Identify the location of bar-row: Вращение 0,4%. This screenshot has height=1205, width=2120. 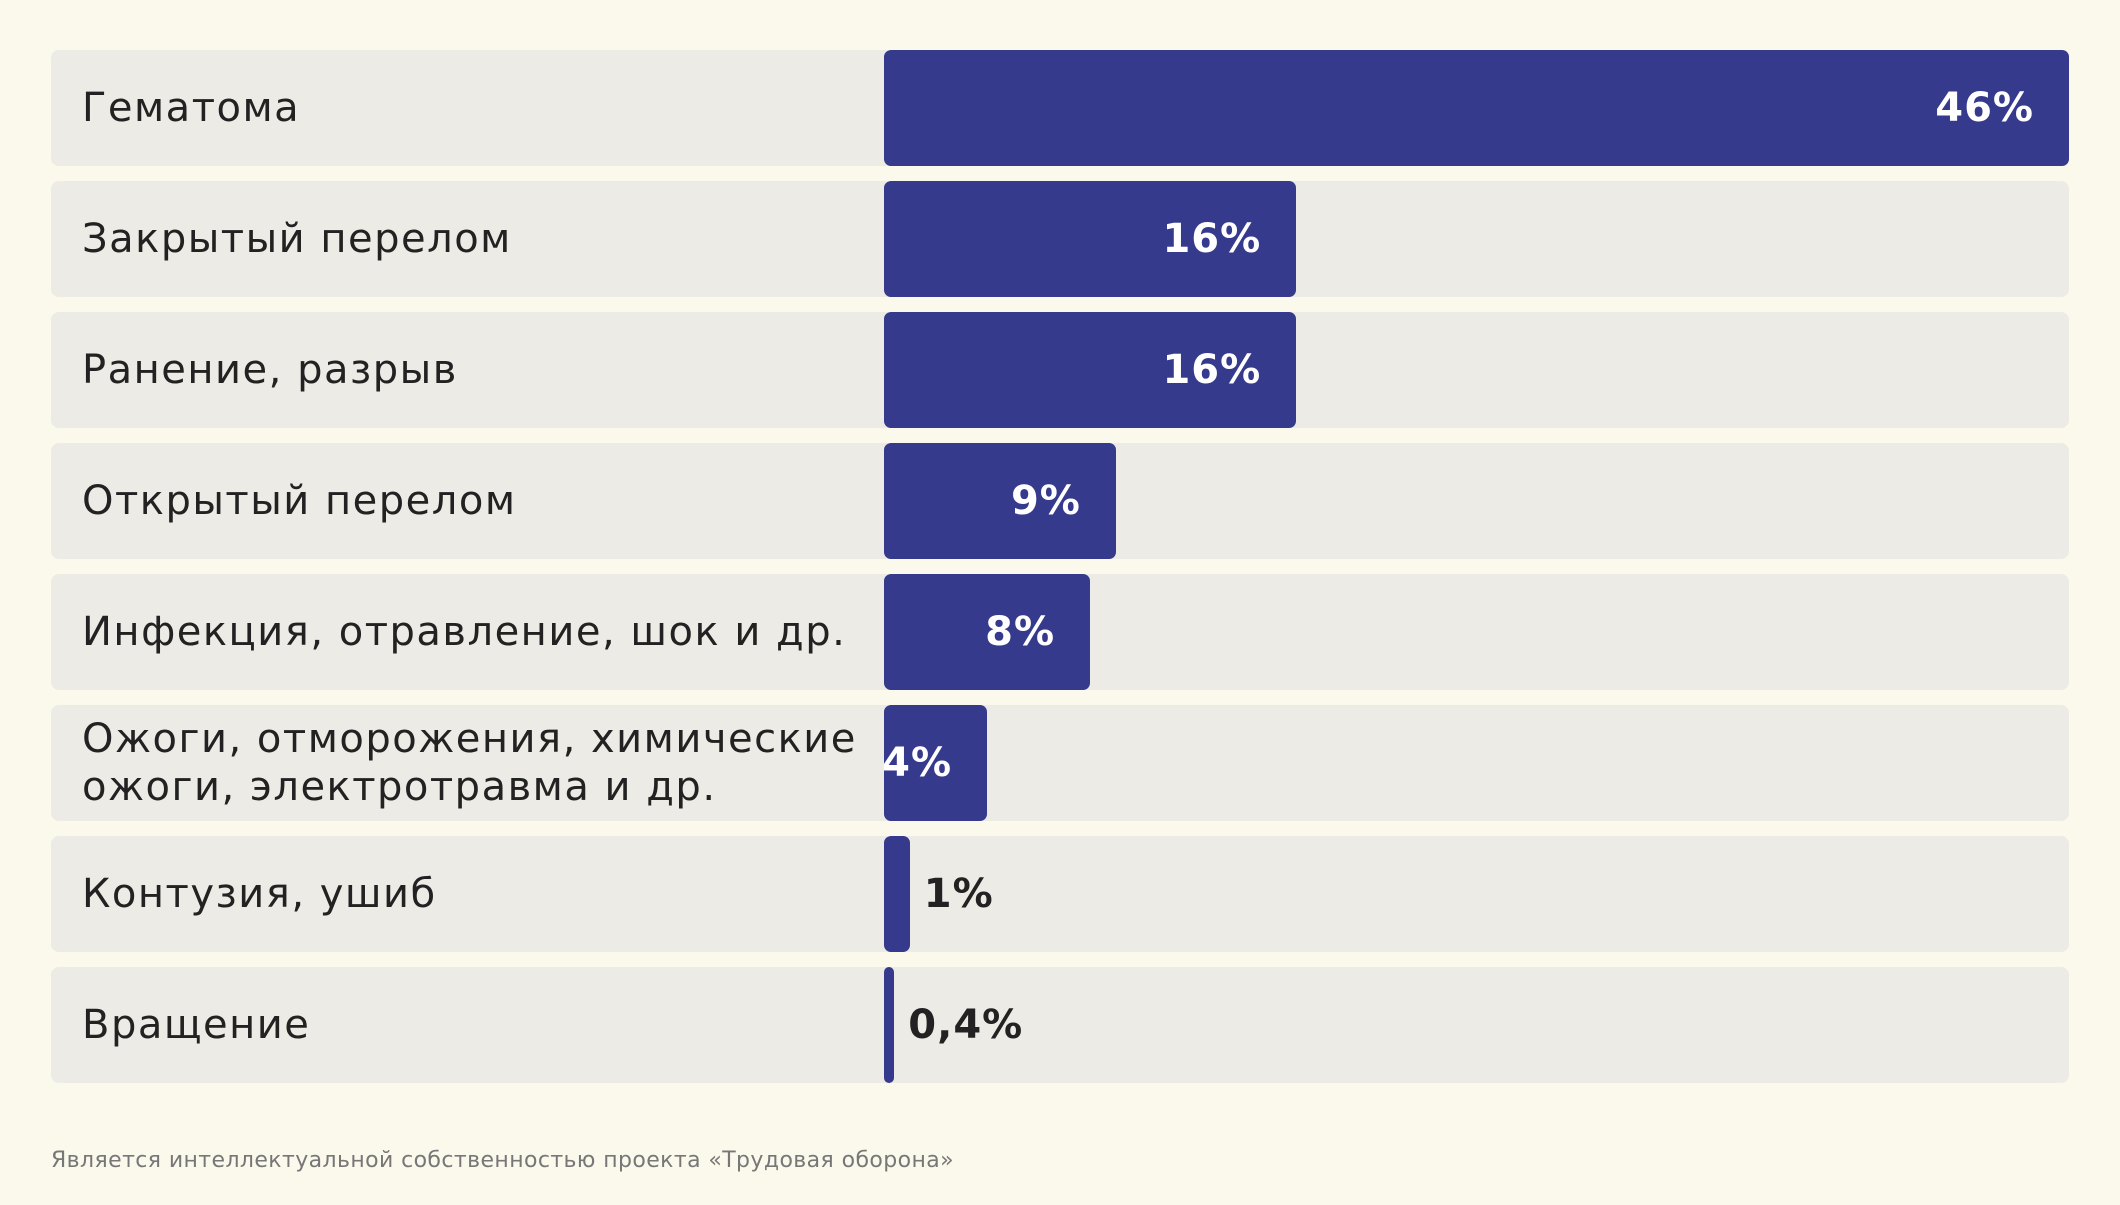
(1060, 1025).